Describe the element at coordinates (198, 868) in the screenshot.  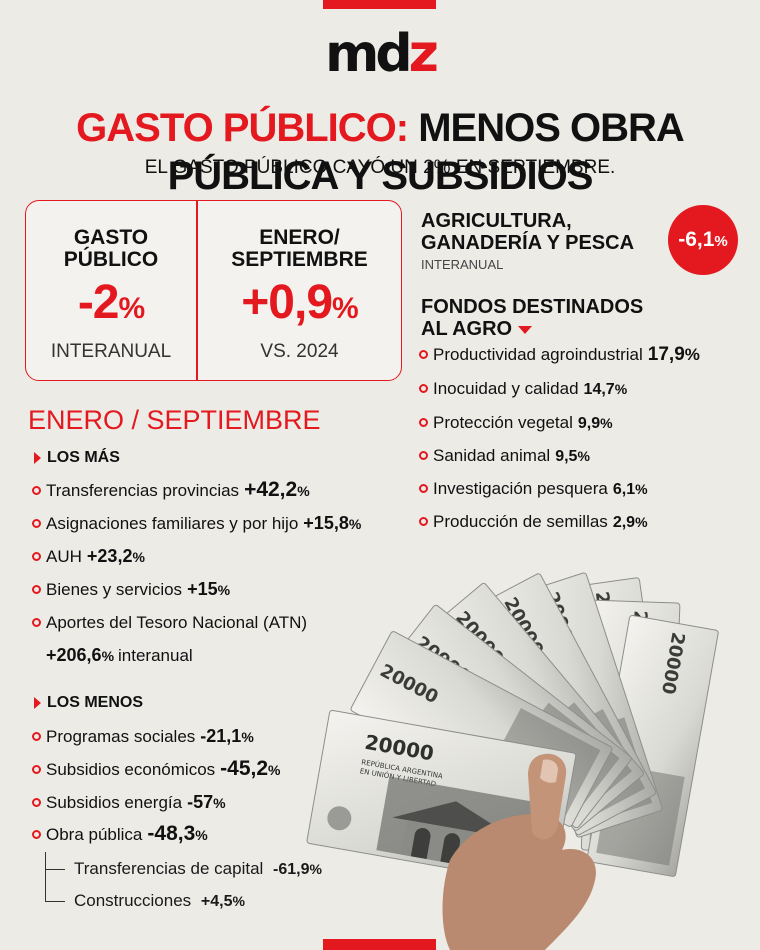
I see `sub-list-item: Transferencias de capital -61,9%` at that location.